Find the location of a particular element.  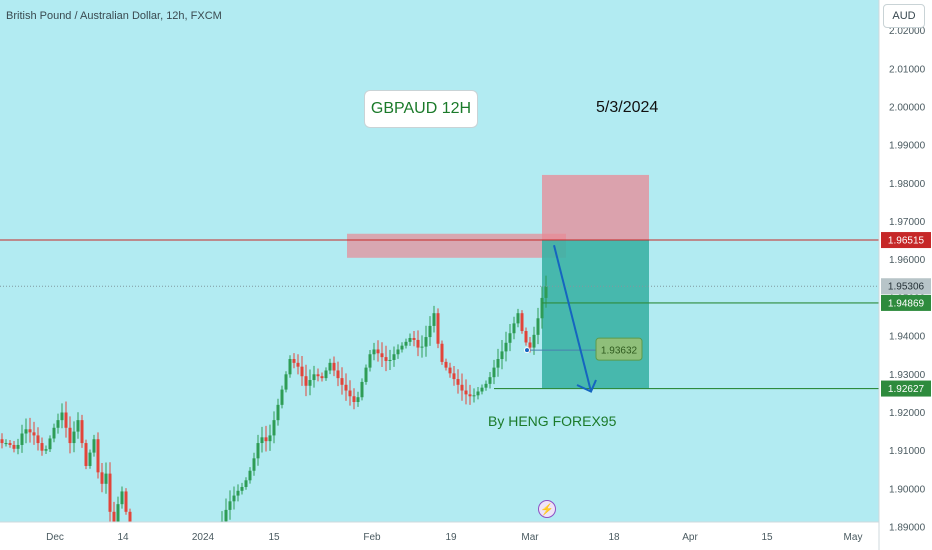

y-tick-label: 1.98000 is located at coordinates (907, 184).